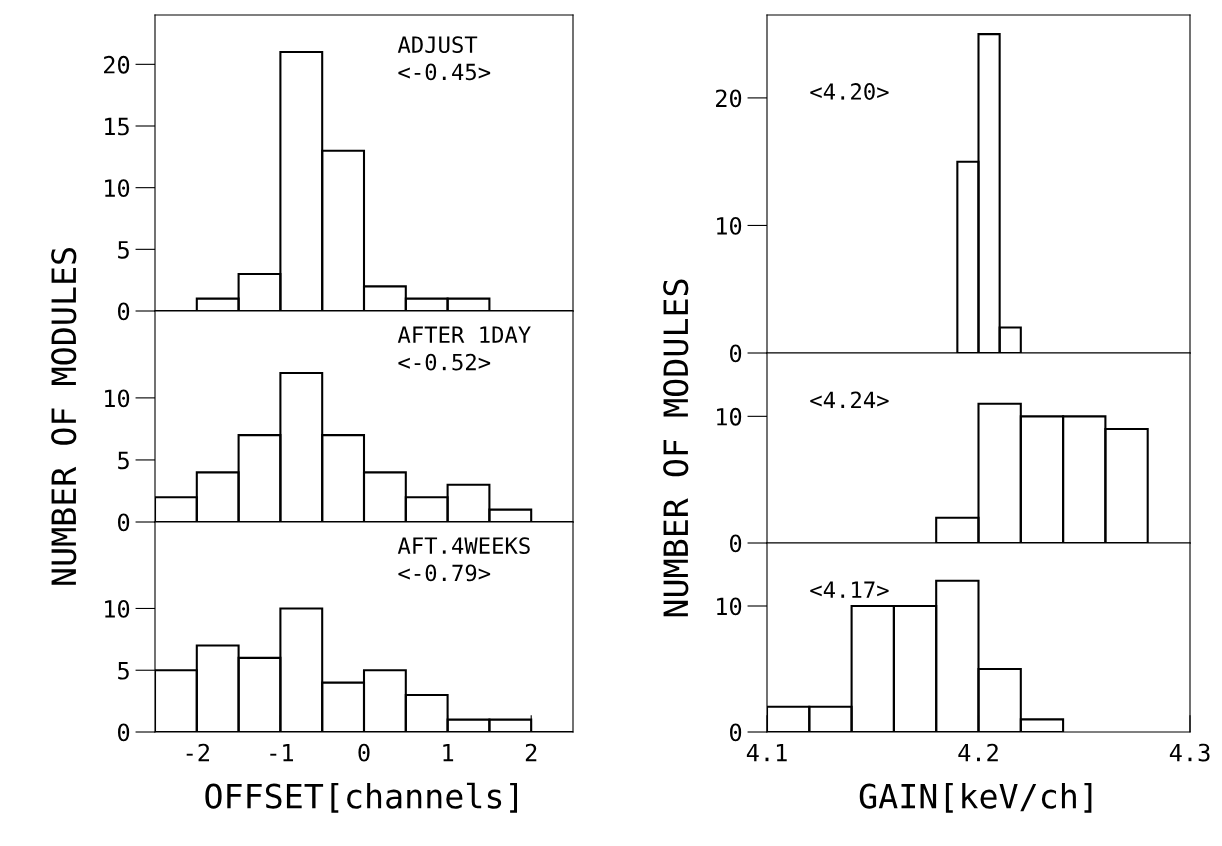 This screenshot has height=846, width=1222. I want to click on annotation: <-0.52>, so click(444, 362).